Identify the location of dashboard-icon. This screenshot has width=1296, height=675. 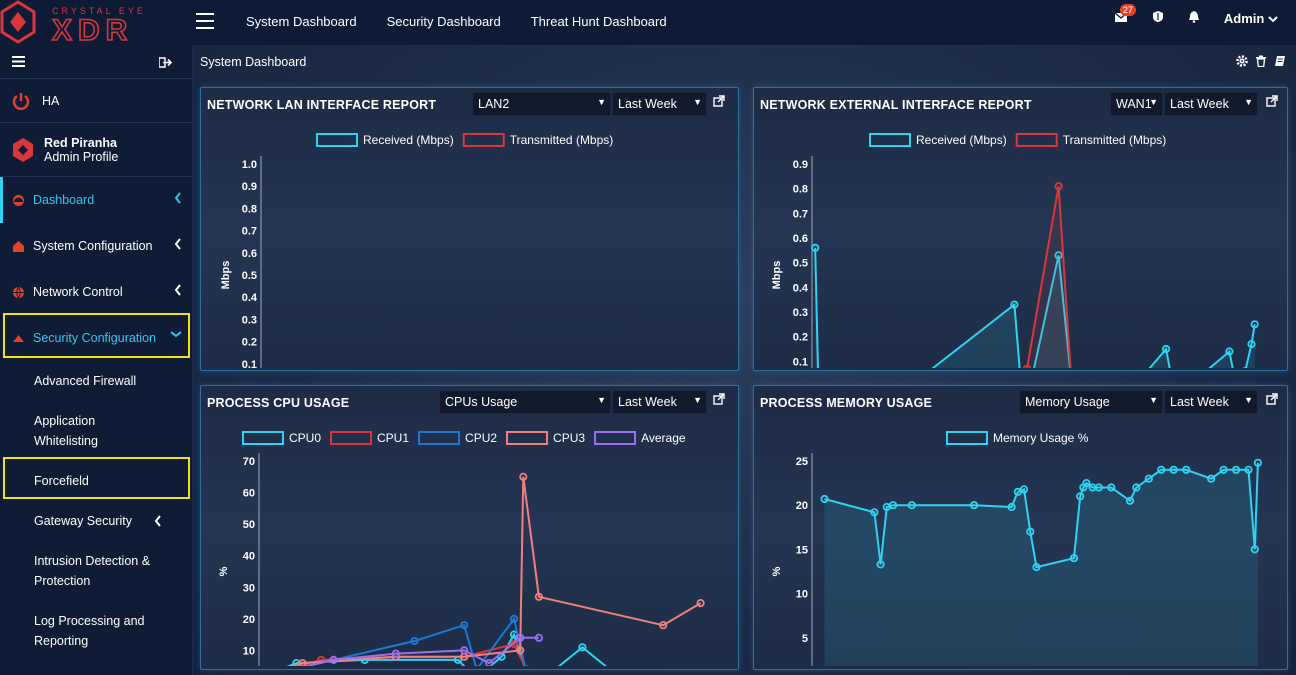
(18, 200).